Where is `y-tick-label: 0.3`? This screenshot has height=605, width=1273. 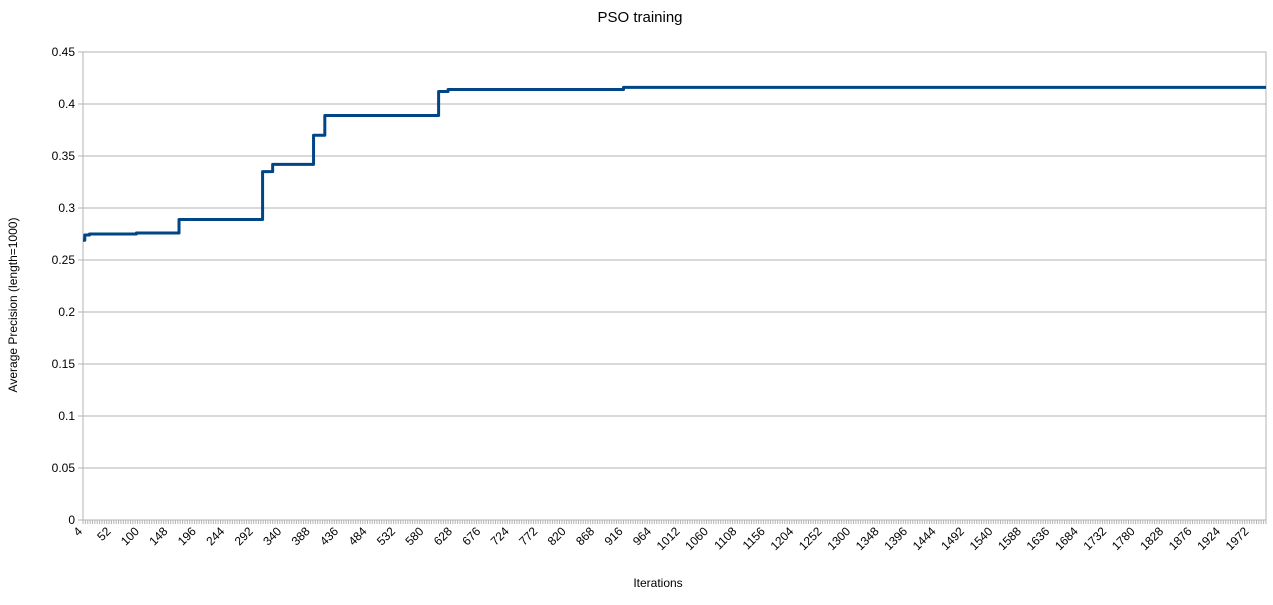
y-tick-label: 0.3 is located at coordinates (66, 208).